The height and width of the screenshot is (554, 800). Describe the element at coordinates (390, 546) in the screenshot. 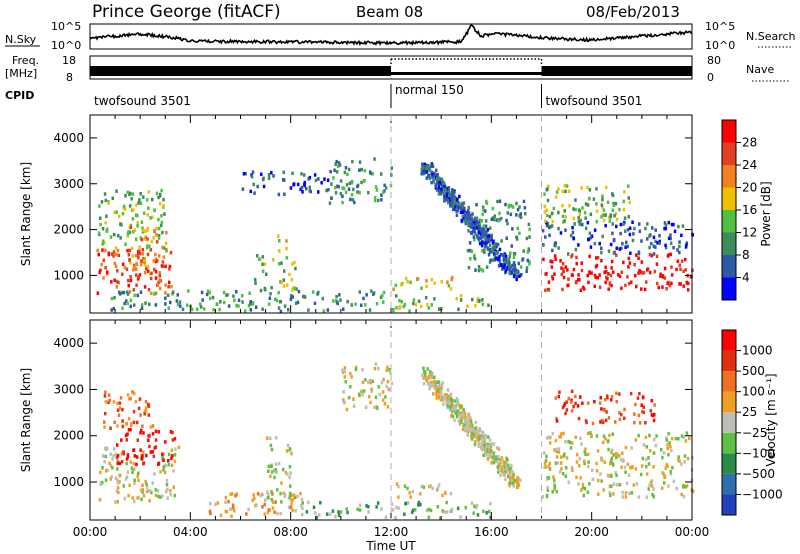

I see `x-axis-label: Time UT` at that location.